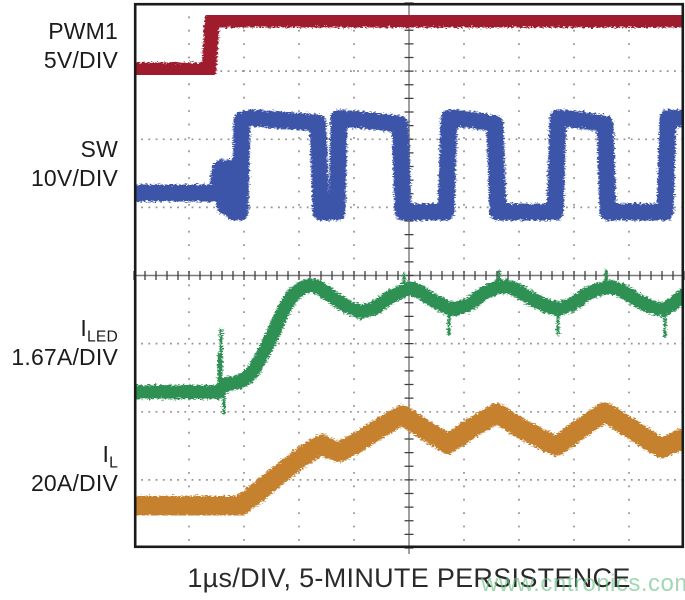  I want to click on channel-scale: 1.67A/DIV, so click(64, 357).